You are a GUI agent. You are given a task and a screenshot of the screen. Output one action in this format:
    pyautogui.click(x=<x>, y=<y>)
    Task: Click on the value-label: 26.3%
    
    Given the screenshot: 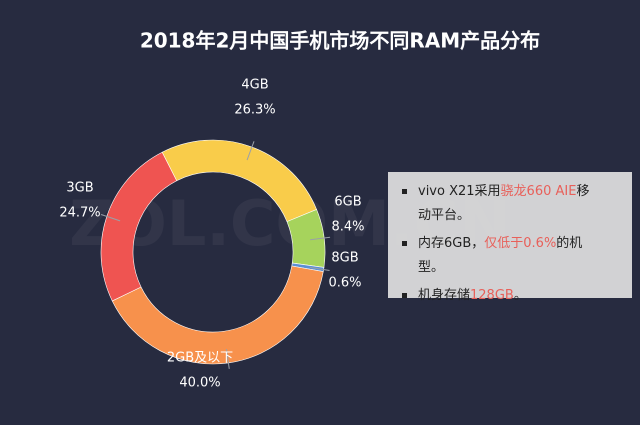 What is the action you would take?
    pyautogui.click(x=254, y=110)
    